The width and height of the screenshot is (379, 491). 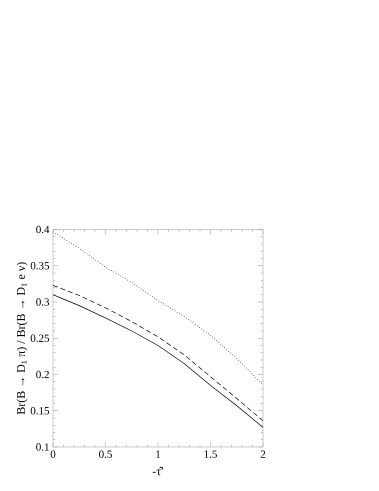 What do you see at coordinates (158, 454) in the screenshot?
I see `x-tick-label: 1` at bounding box center [158, 454].